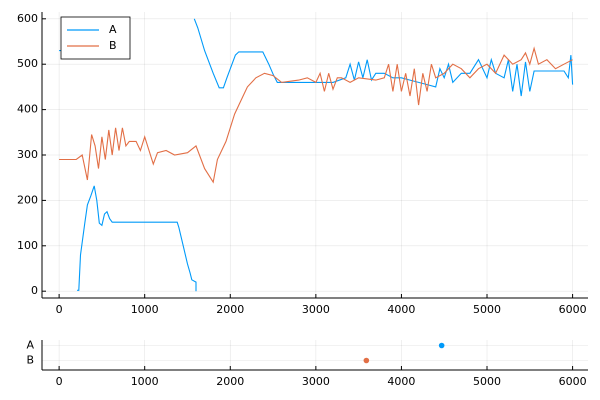 Image resolution: width=600 pixels, height=400 pixels. What do you see at coordinates (95, 38) in the screenshot?
I see `legend-box` at bounding box center [95, 38].